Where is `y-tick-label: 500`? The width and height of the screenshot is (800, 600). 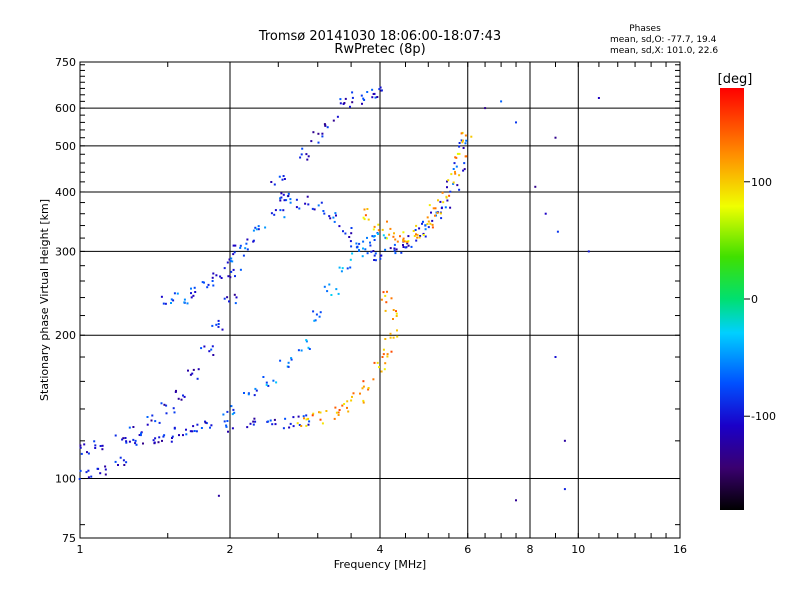 y-tick-label: 500 is located at coordinates (65, 146).